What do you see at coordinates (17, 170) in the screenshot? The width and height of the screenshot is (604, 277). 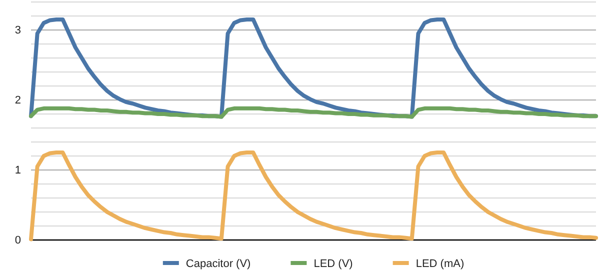 I see `y-tick-label: 1` at bounding box center [17, 170].